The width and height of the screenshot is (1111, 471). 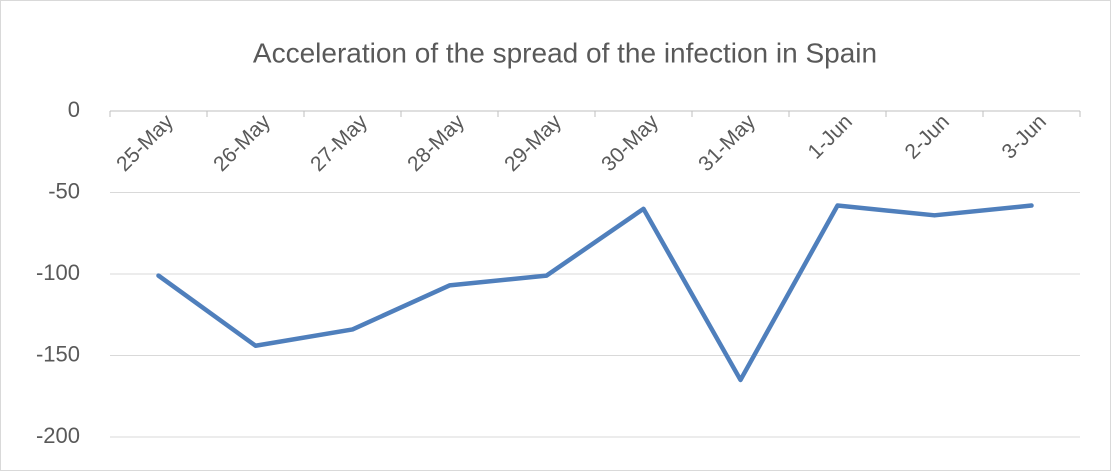 What do you see at coordinates (58, 272) in the screenshot?
I see `y-tick-label: -100` at bounding box center [58, 272].